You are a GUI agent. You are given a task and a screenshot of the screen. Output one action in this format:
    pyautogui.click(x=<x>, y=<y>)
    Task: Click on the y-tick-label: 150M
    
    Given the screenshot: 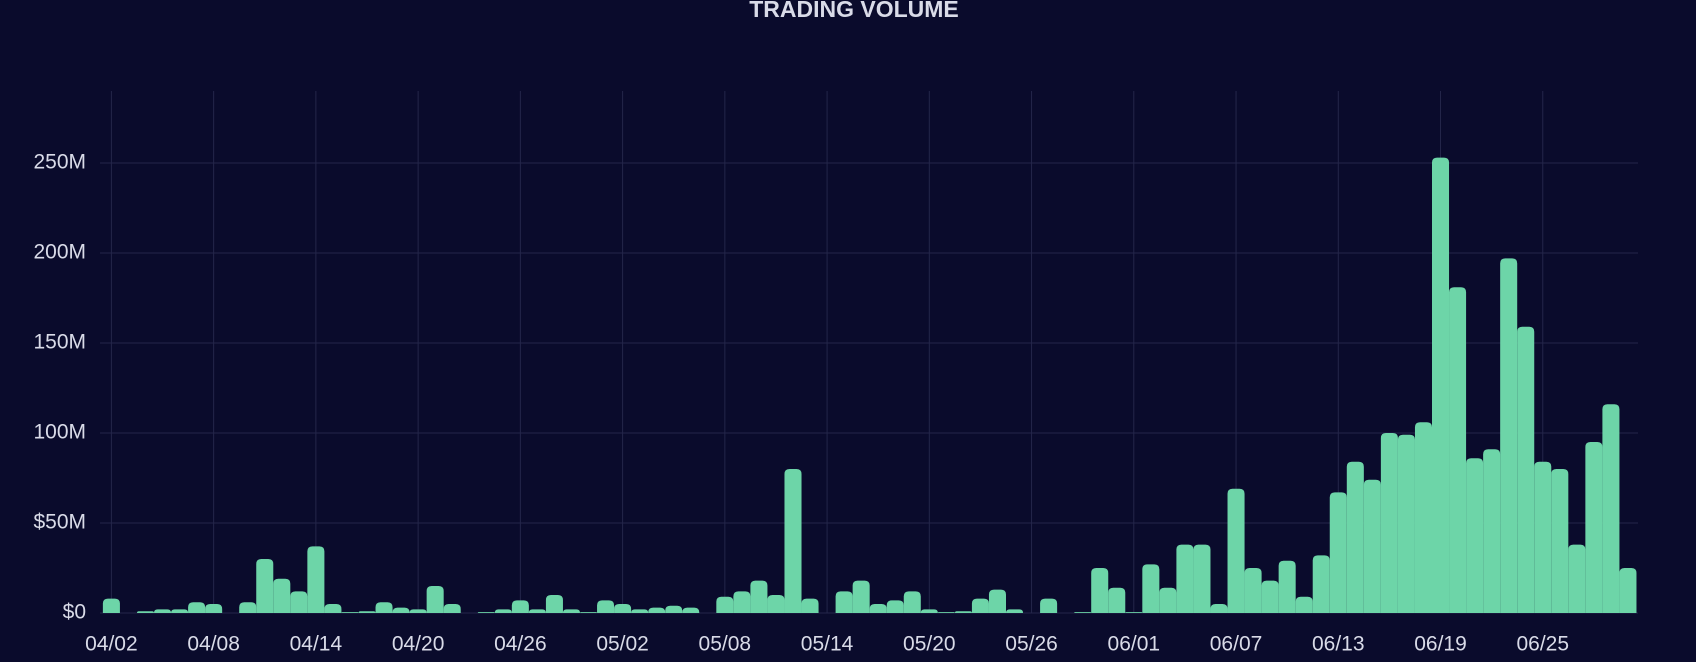 What is the action you would take?
    pyautogui.click(x=59, y=342)
    